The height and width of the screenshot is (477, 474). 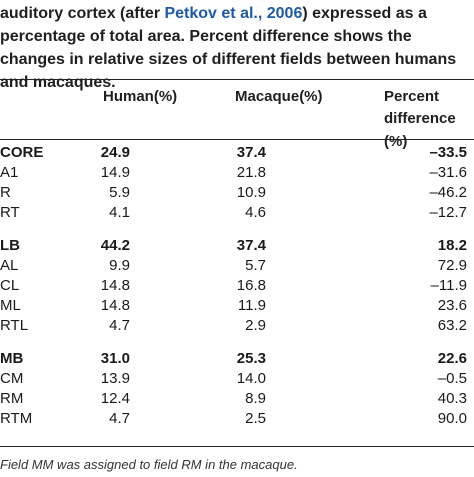 What do you see at coordinates (448, 172) in the screenshot?
I see `percent-difference-cell: –31.6` at bounding box center [448, 172].